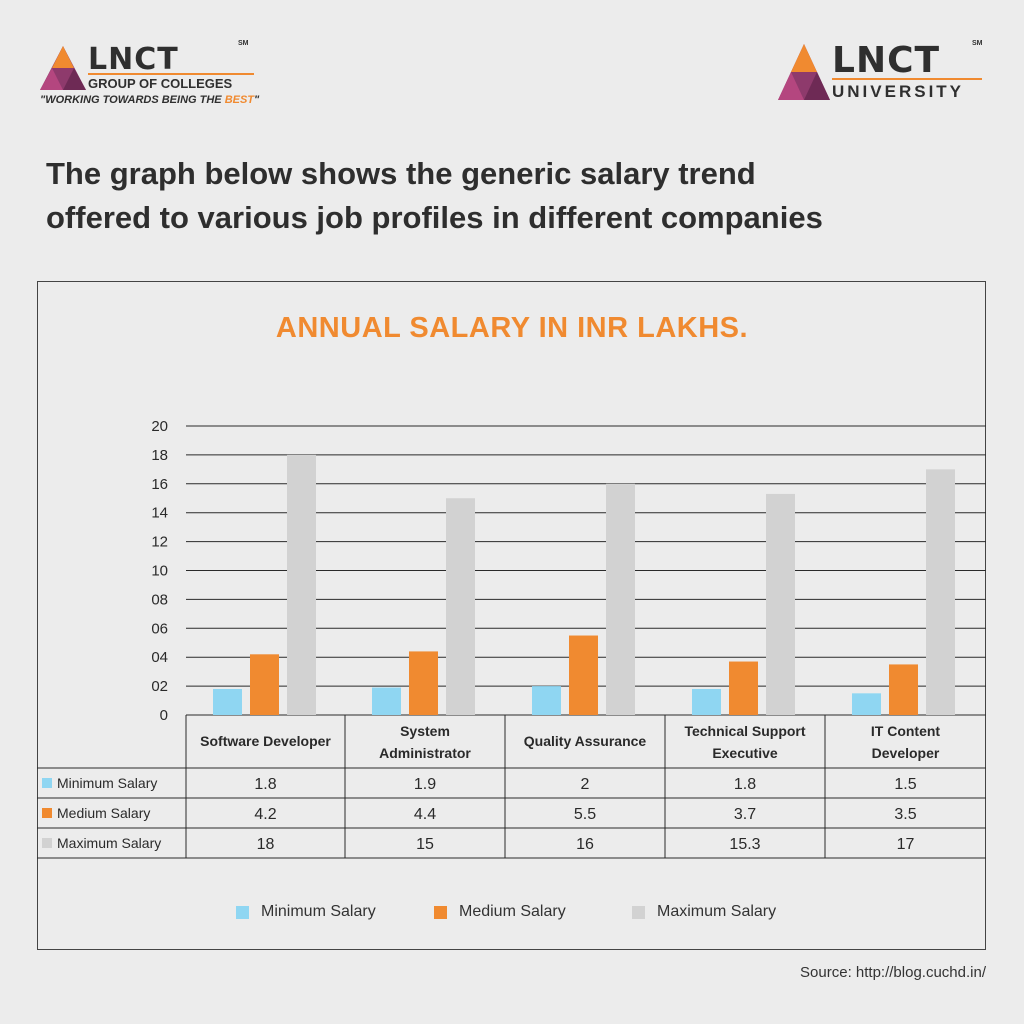  What do you see at coordinates (745, 753) in the screenshot?
I see `category-label: Executive` at bounding box center [745, 753].